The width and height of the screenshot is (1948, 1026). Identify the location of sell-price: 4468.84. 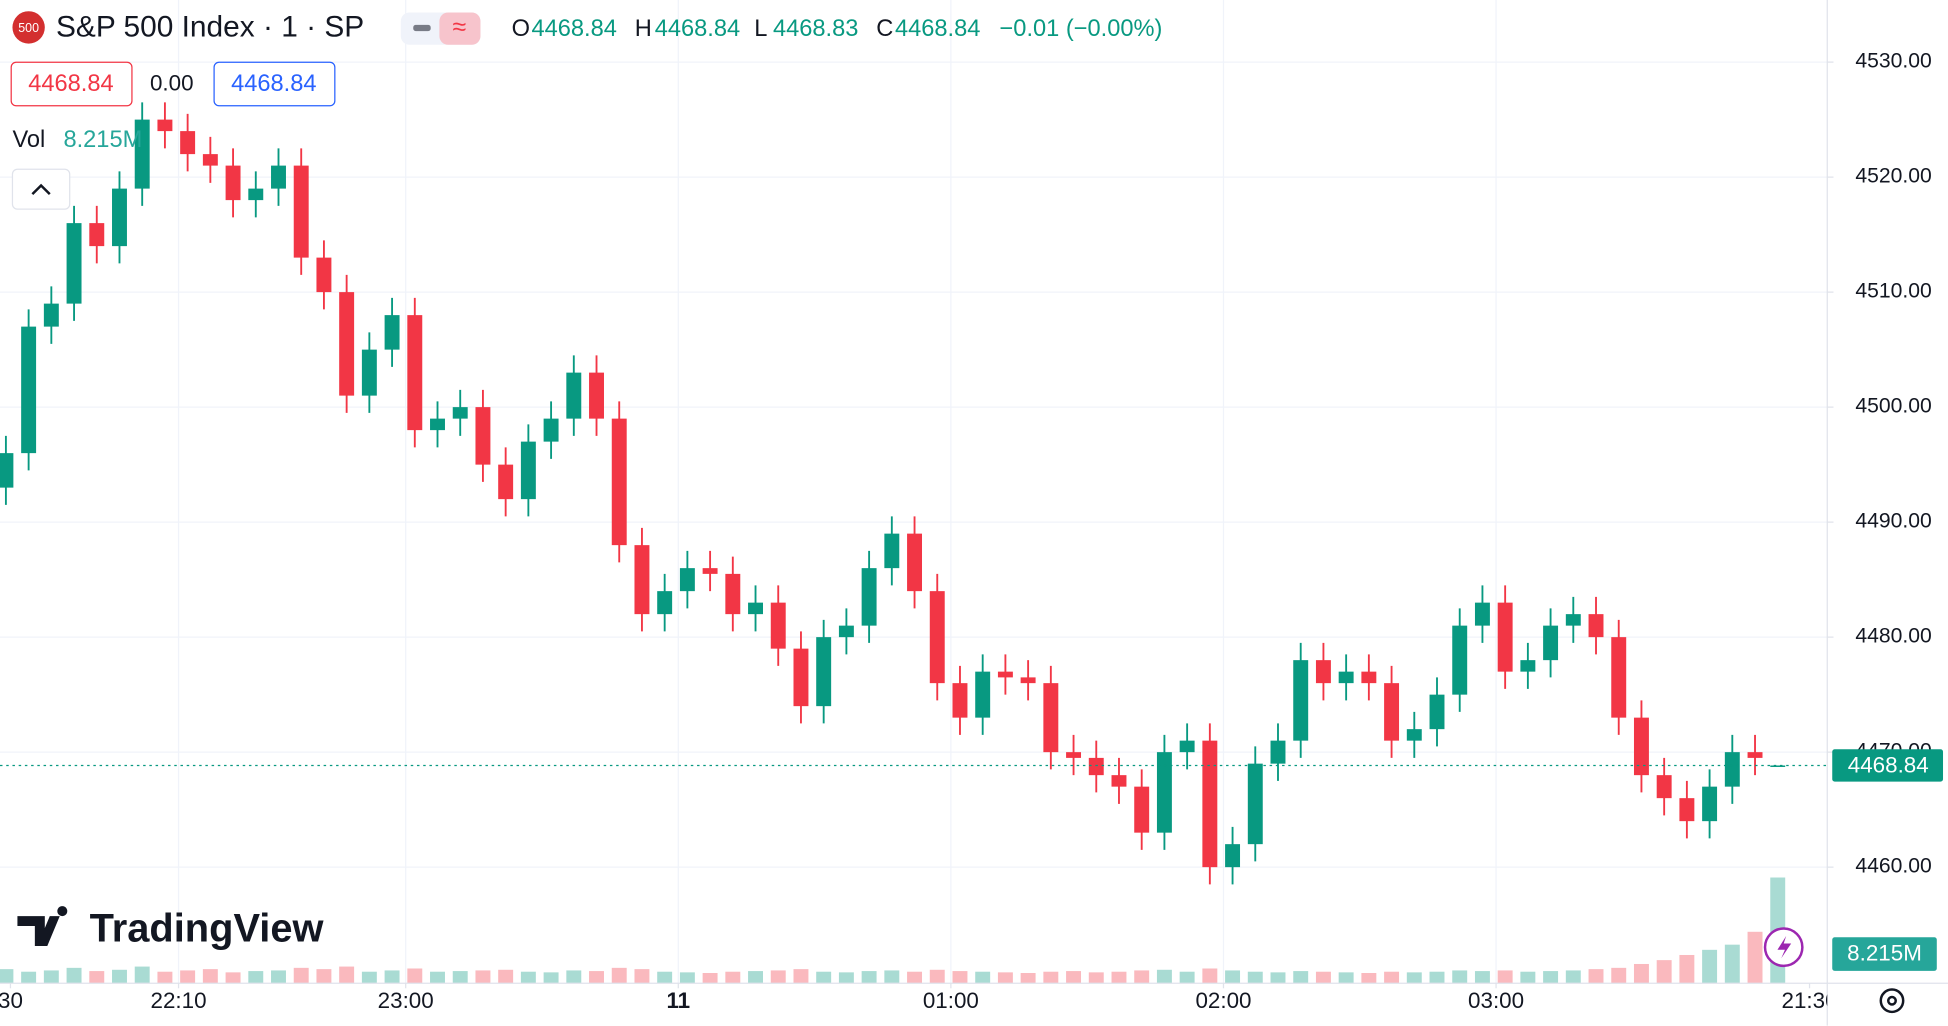
(70, 84).